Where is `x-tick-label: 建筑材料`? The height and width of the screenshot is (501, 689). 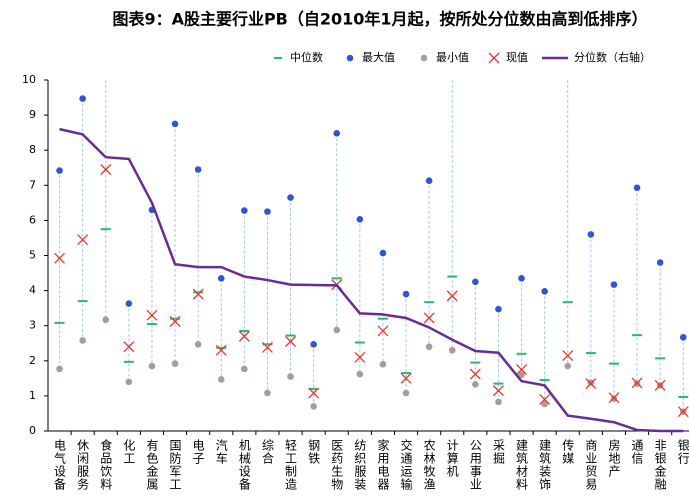
x-tick-label: 建筑材料 is located at coordinates (522, 465).